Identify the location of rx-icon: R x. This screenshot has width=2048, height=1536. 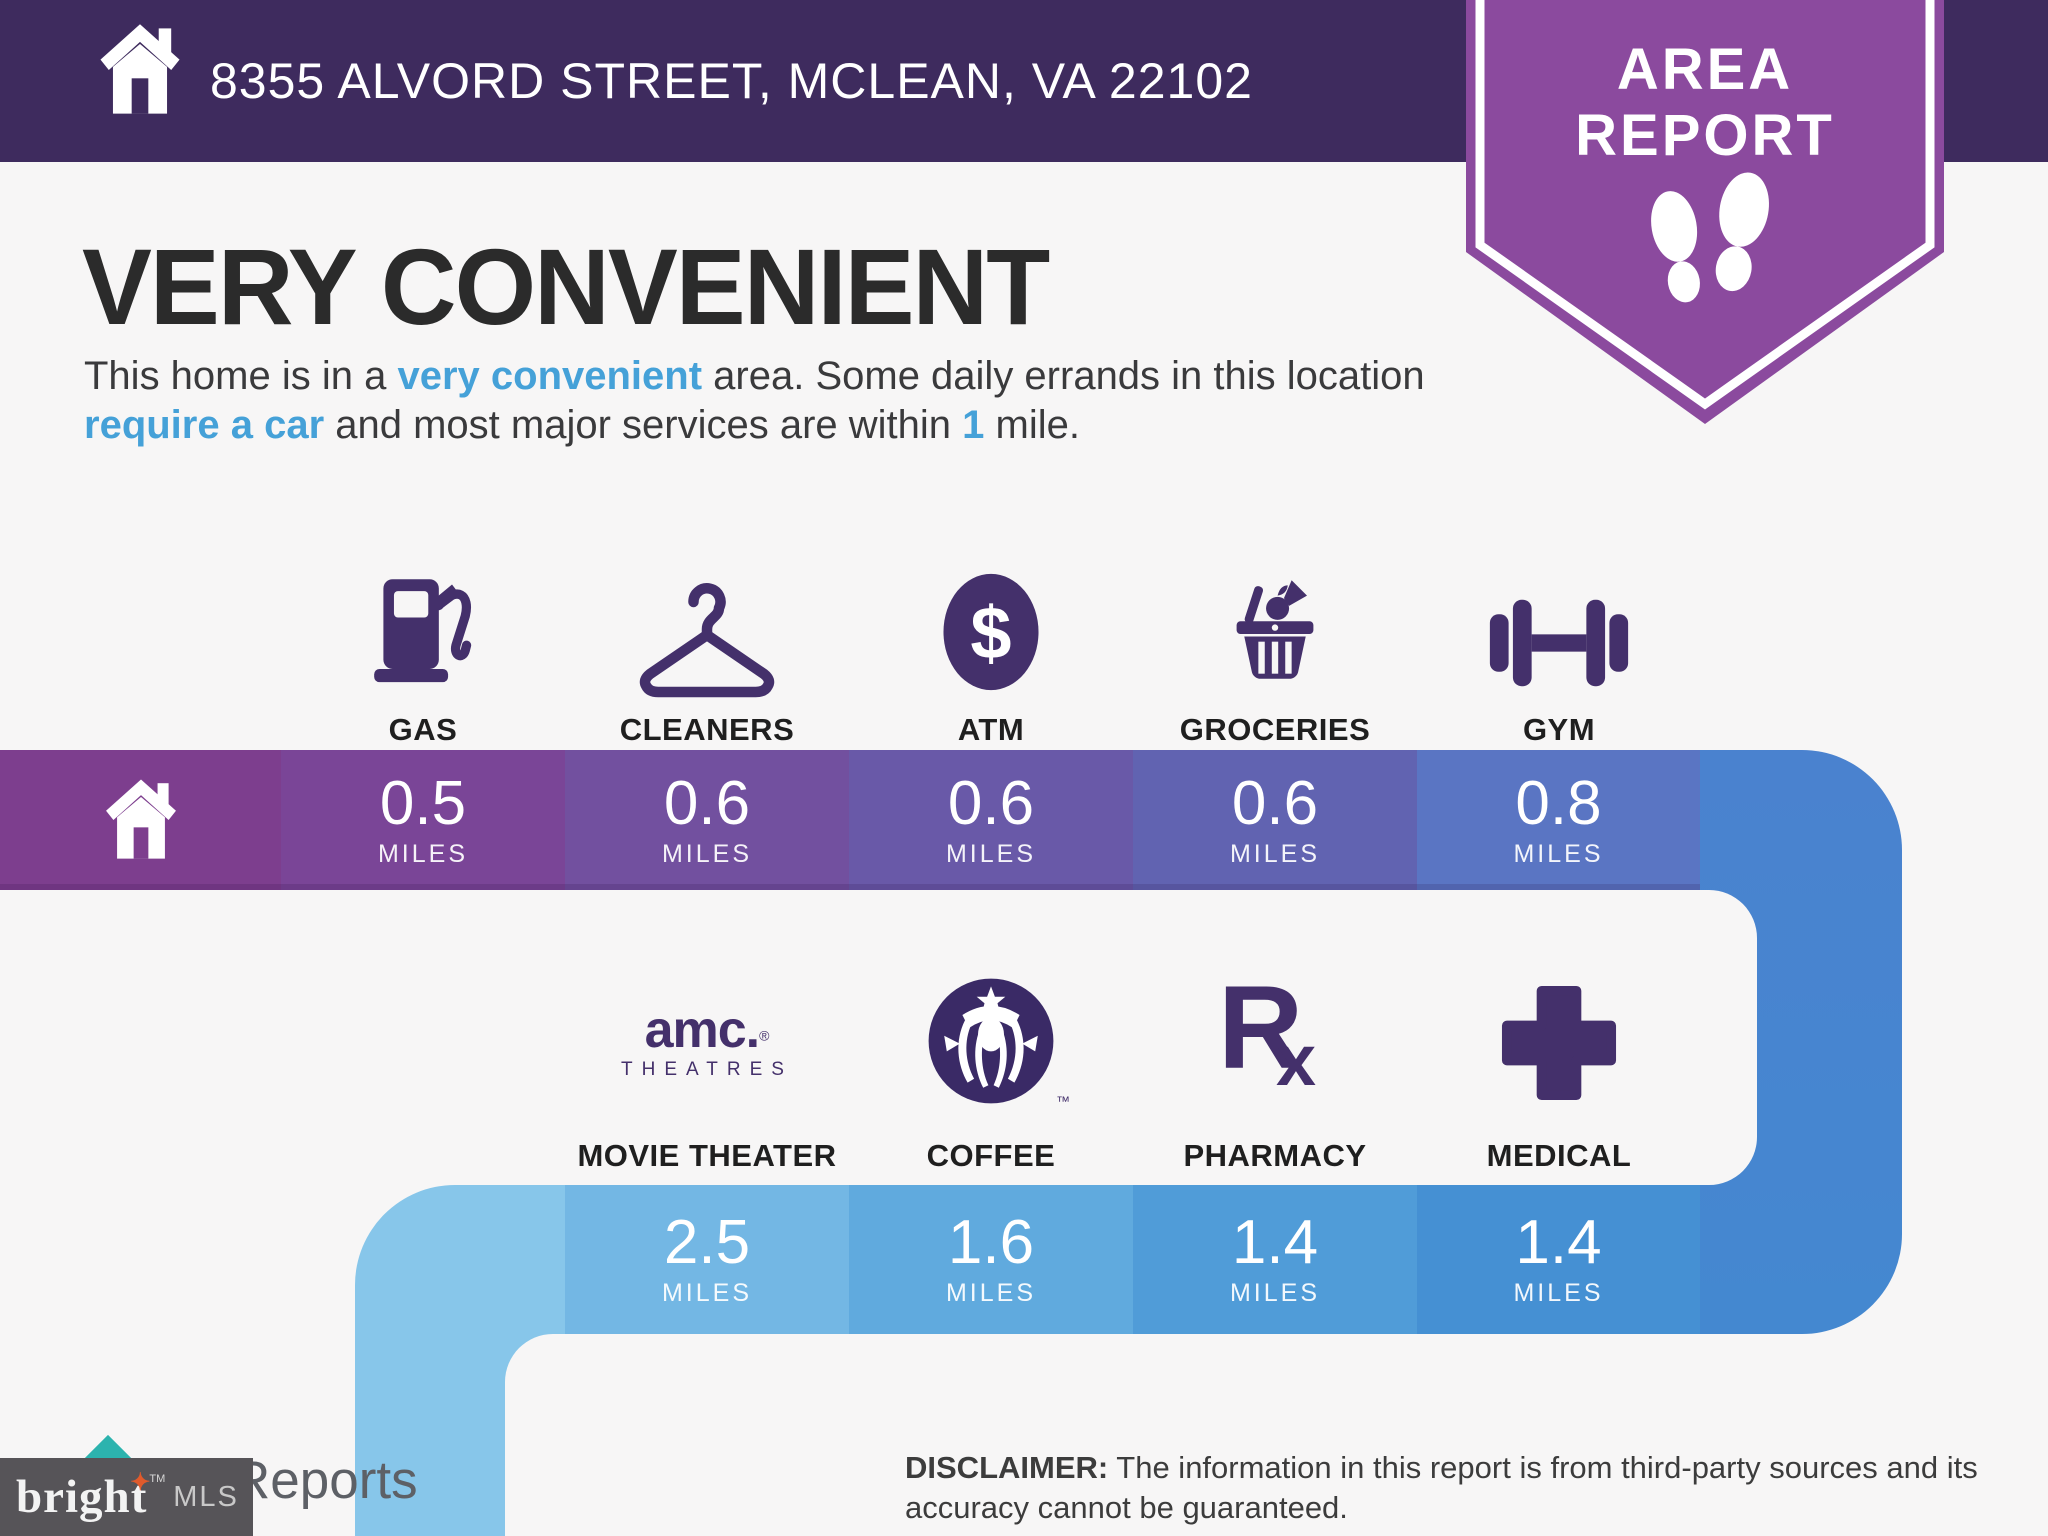
(1275, 1040).